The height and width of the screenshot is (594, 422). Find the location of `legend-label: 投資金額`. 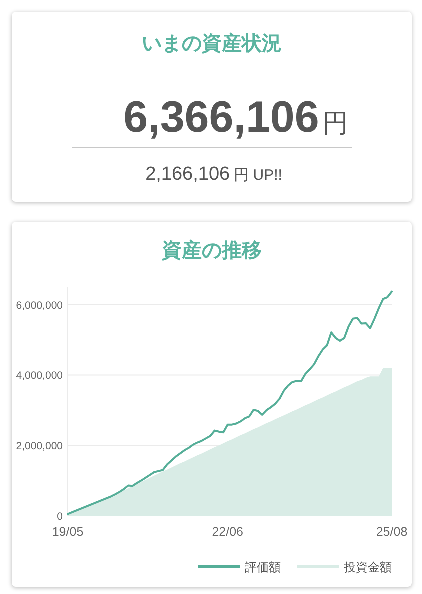

legend-label: 投資金額 is located at coordinates (367, 567).